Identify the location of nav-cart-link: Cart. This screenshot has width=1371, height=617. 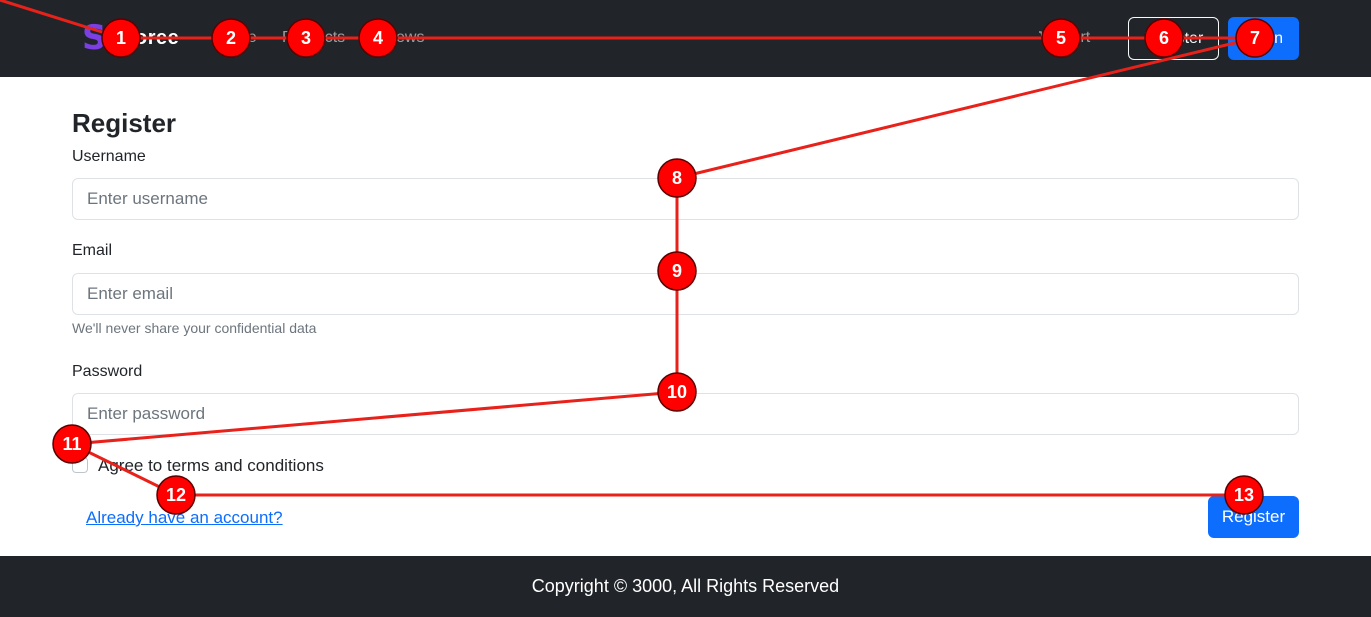
(1064, 38).